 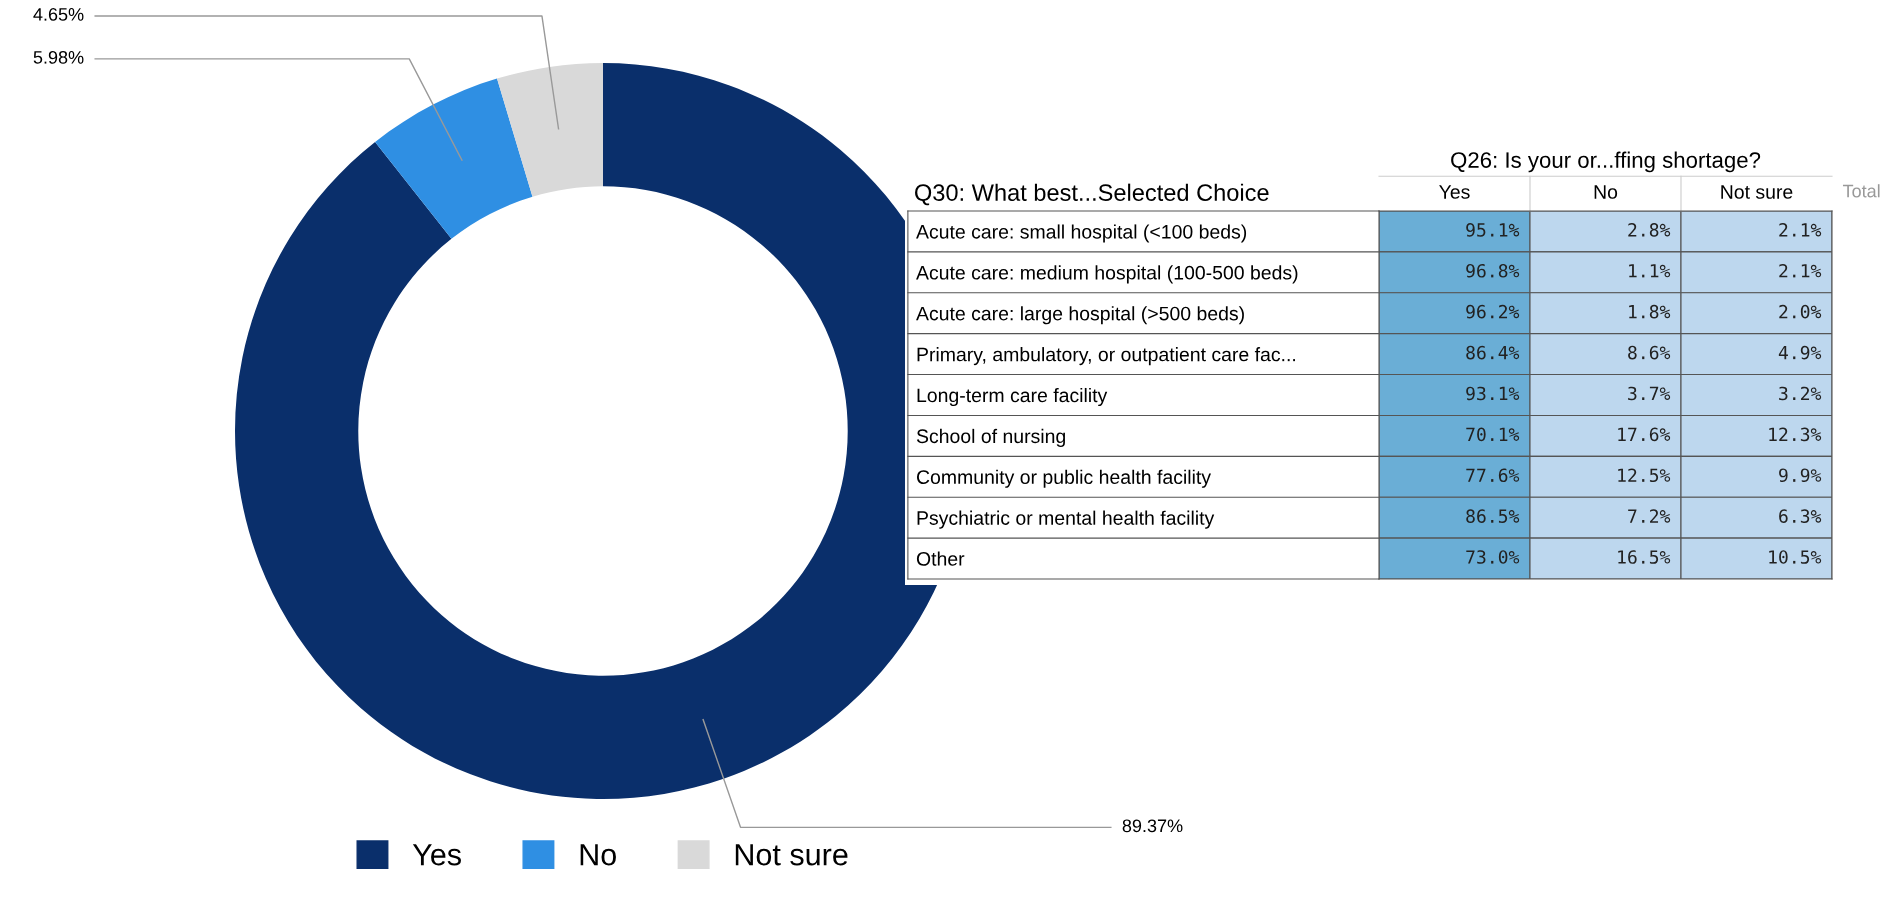 I want to click on data-label: 1.8%, so click(x=1650, y=311).